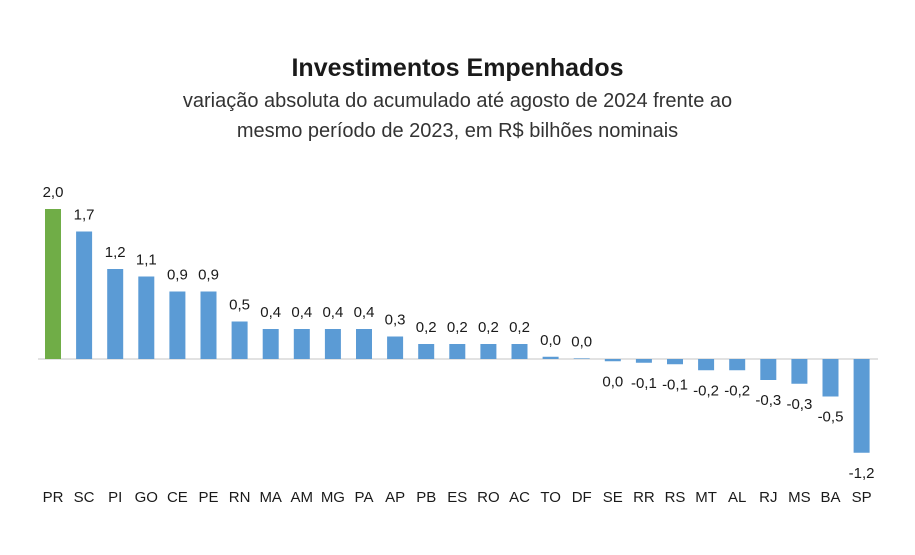  What do you see at coordinates (644, 497) in the screenshot?
I see `category-label-rr: RR` at bounding box center [644, 497].